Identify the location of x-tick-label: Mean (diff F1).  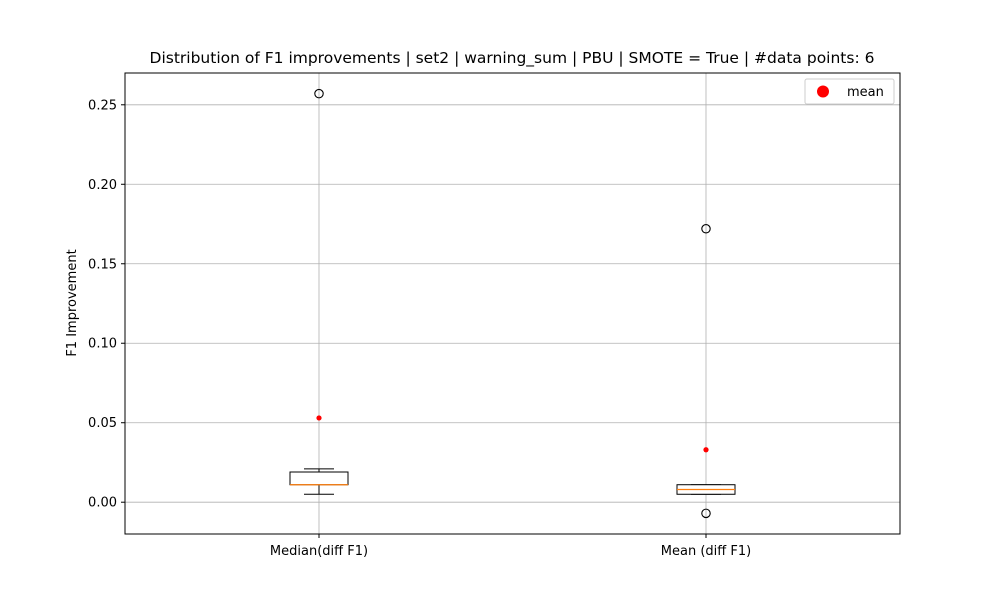
(706, 551).